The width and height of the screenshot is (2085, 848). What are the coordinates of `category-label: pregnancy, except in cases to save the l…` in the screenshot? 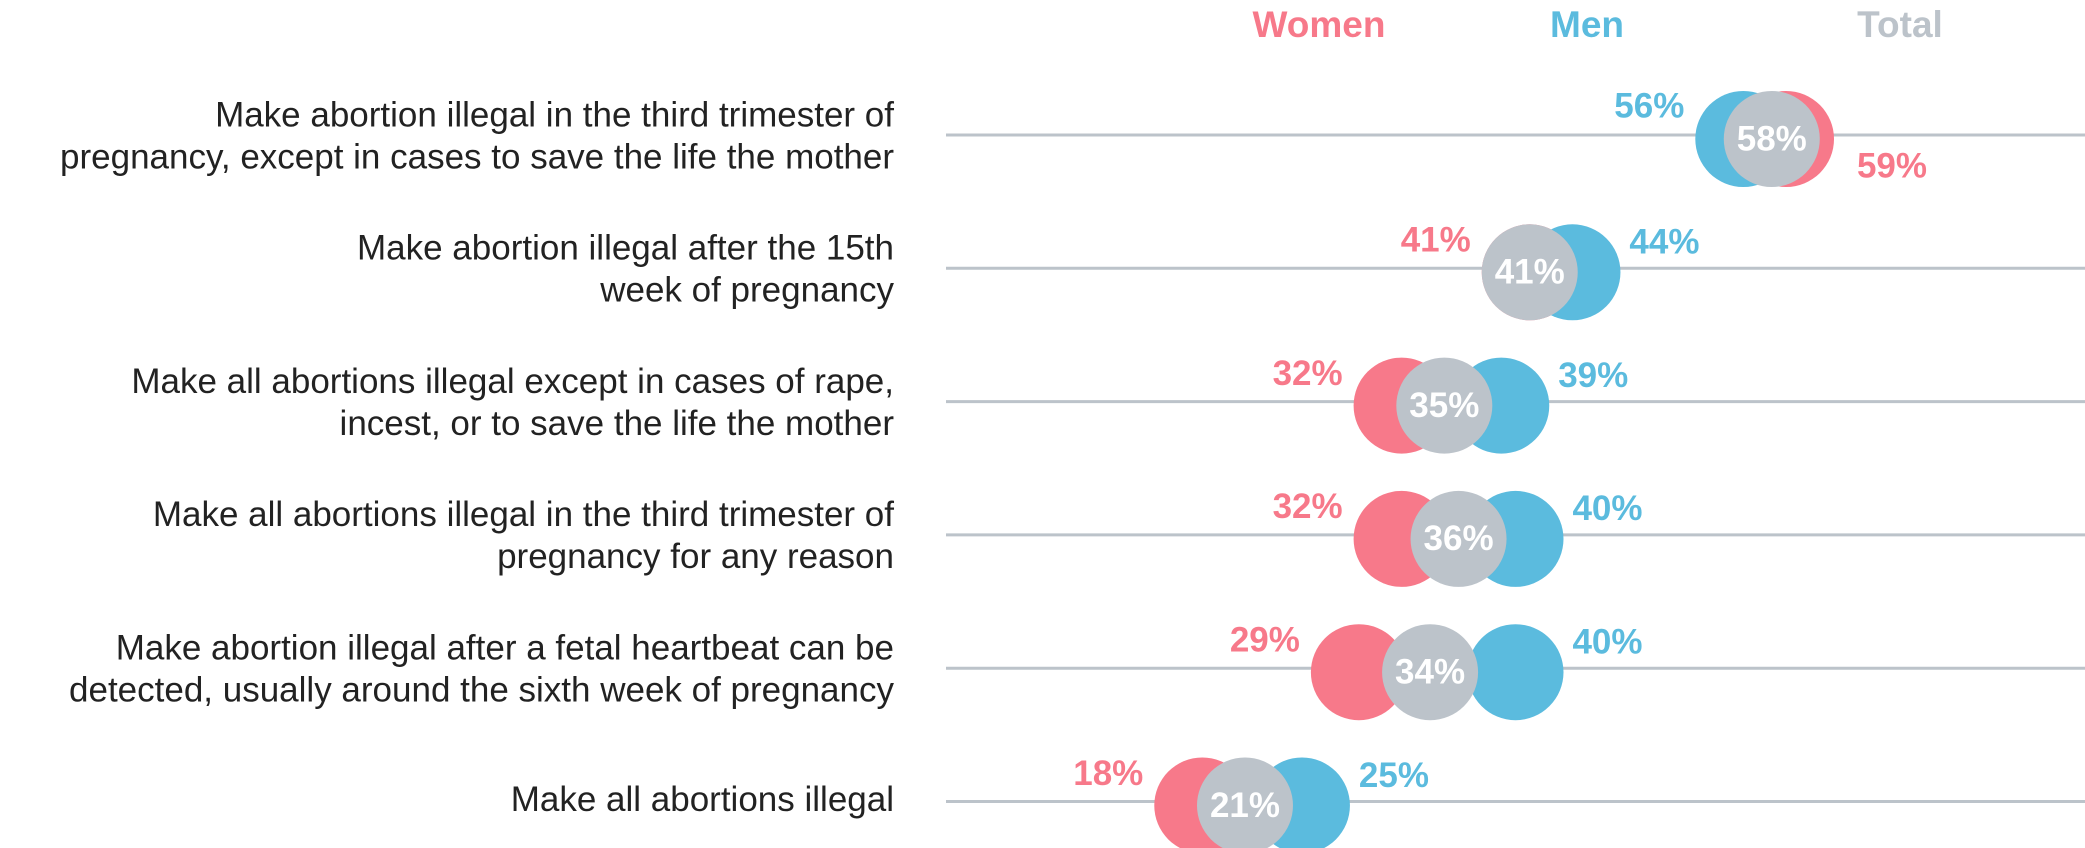 It's located at (477, 156).